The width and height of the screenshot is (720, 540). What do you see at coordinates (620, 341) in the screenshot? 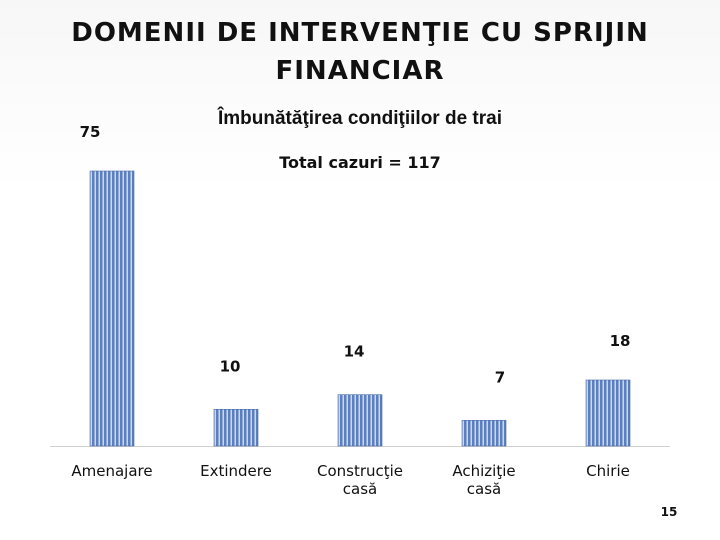
I see `data-label-4: 18` at bounding box center [620, 341].